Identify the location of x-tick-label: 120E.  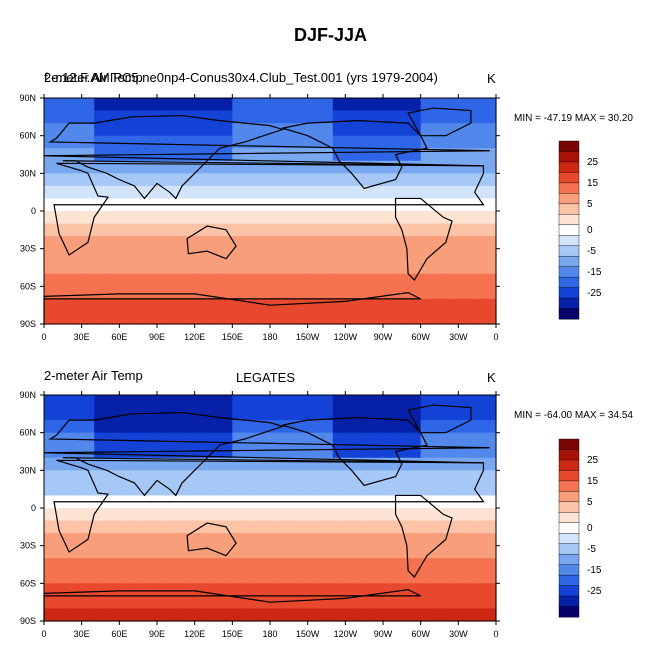
(194, 337).